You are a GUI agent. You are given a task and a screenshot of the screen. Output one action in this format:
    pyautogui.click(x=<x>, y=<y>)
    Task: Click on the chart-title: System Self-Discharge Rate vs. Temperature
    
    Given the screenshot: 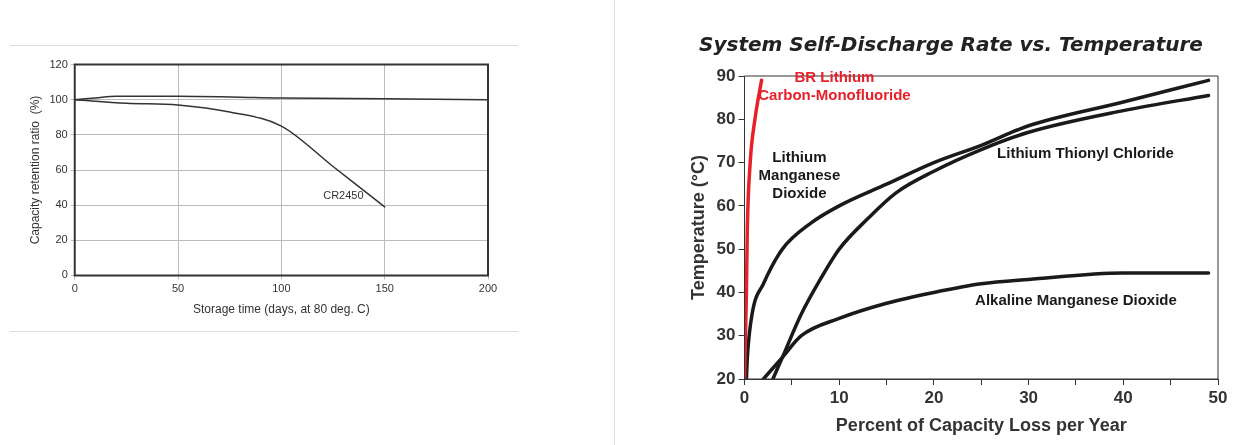 What is the action you would take?
    pyautogui.click(x=951, y=44)
    